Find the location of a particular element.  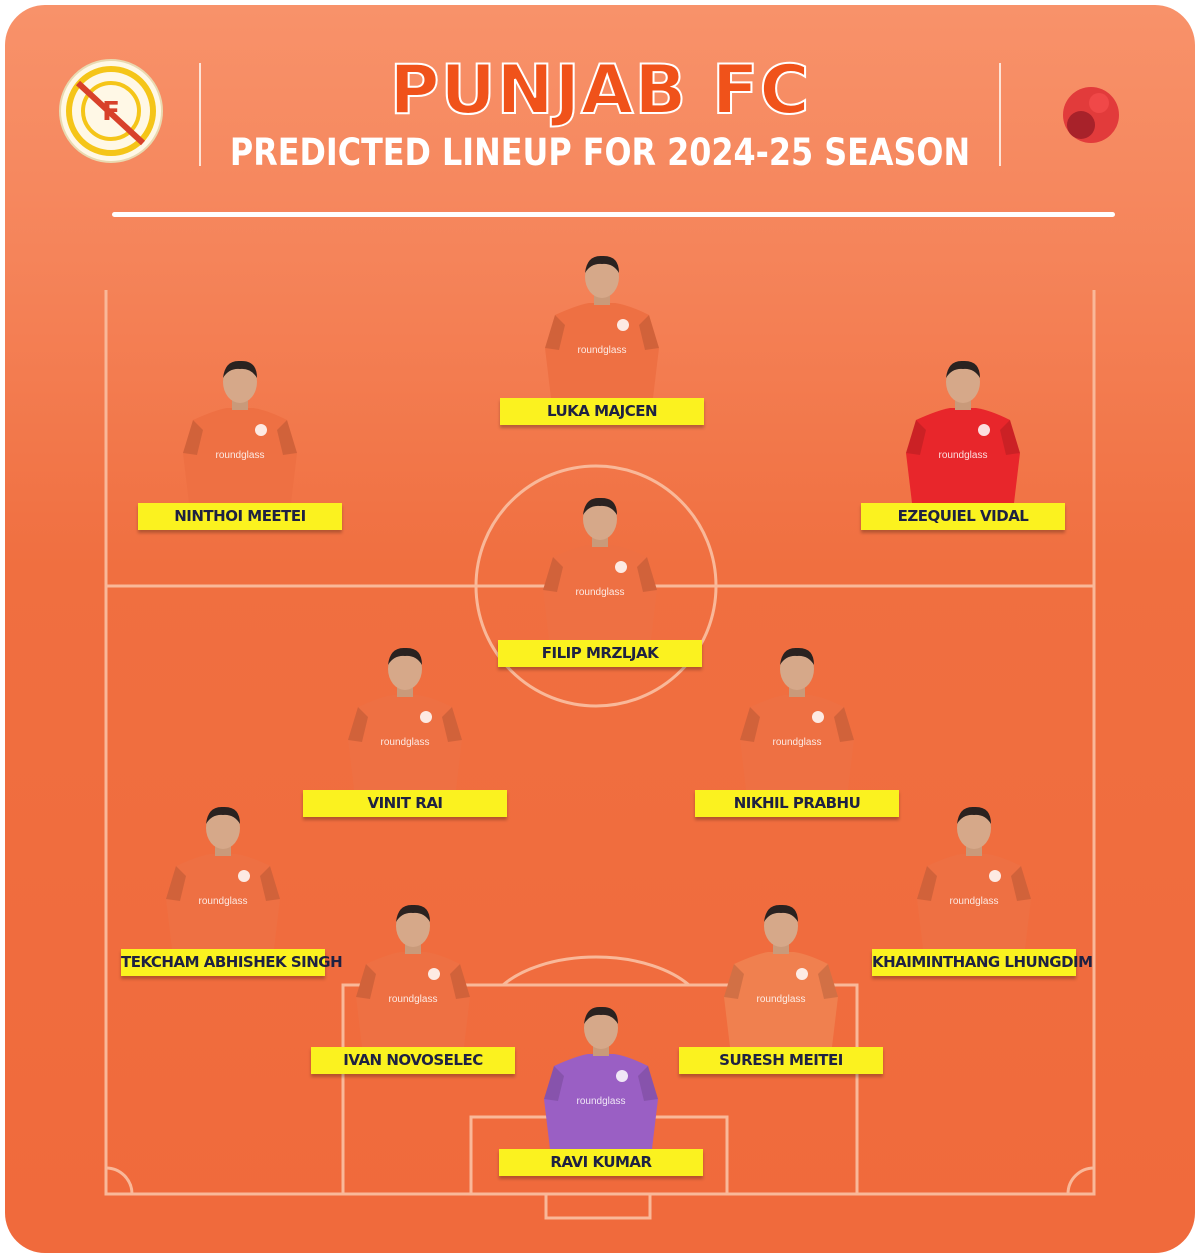

isl-logo is located at coordinates (1091, 115).